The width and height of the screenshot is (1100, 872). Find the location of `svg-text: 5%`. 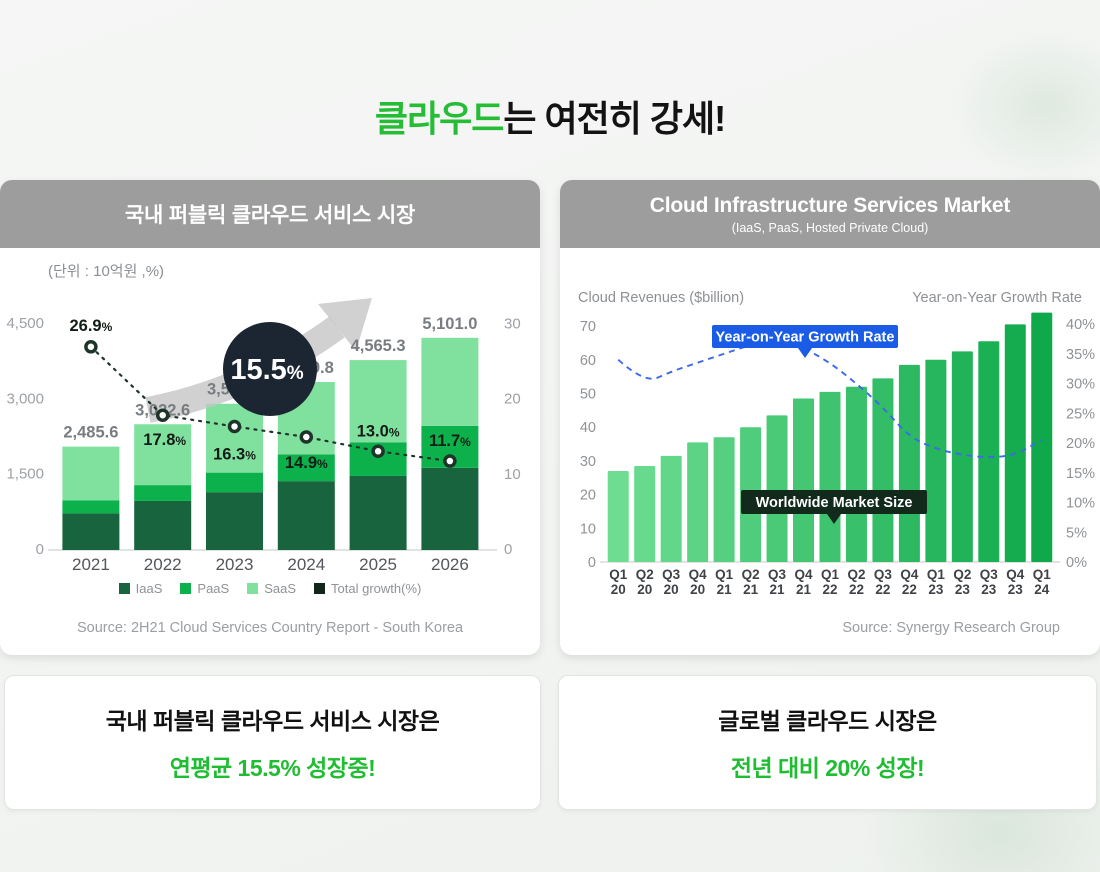

svg-text: 5% is located at coordinates (1076, 533).